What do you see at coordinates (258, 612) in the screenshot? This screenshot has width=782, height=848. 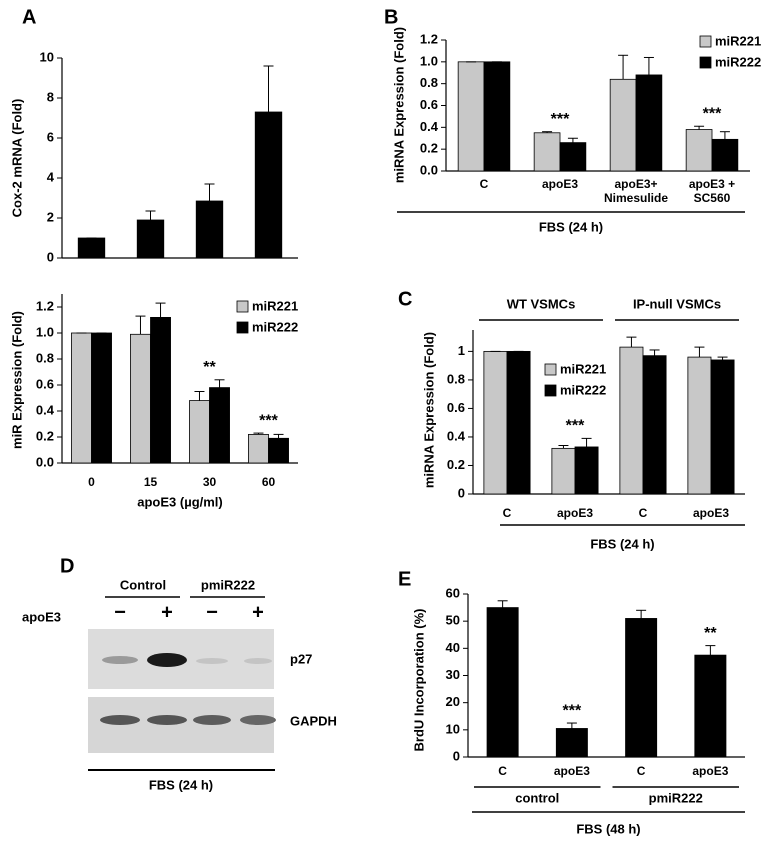 I see `lane-label: +` at bounding box center [258, 612].